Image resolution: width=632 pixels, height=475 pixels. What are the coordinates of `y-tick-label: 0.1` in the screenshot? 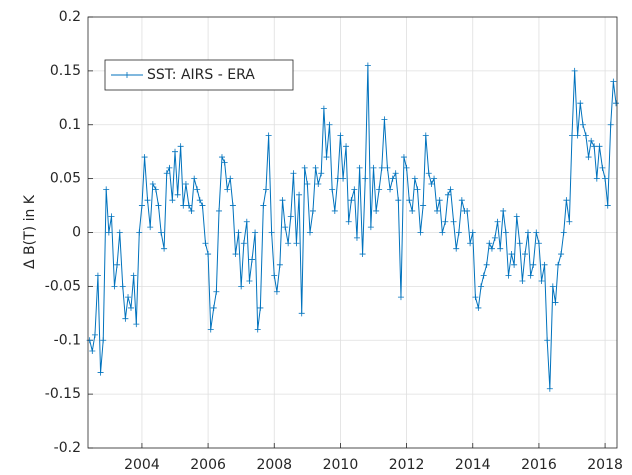 It's located at (70, 125).